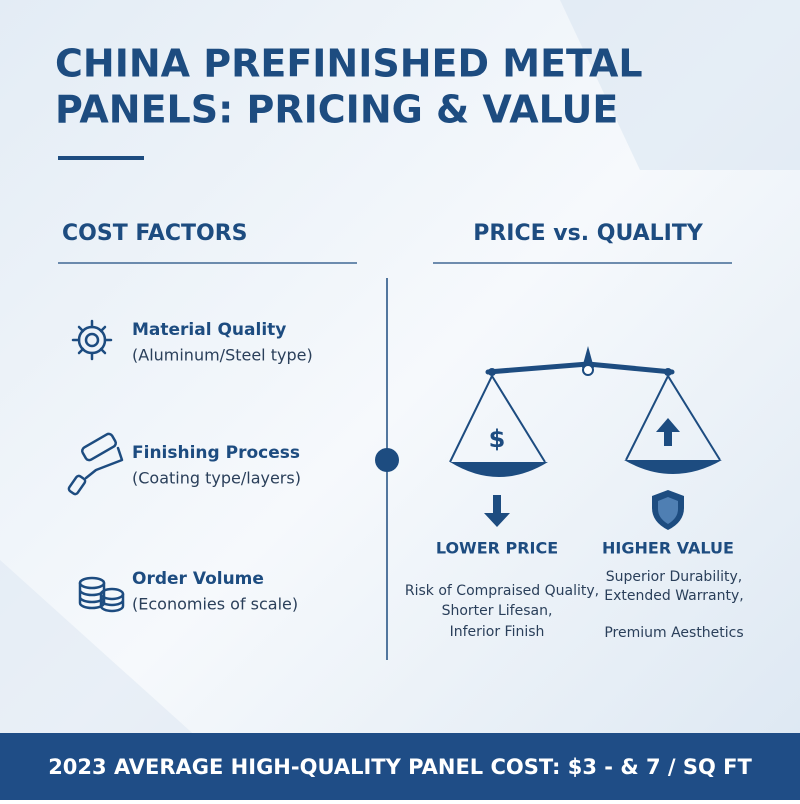  Describe the element at coordinates (673, 633) in the screenshot. I see `side-description: Premium Aesthetics` at that location.